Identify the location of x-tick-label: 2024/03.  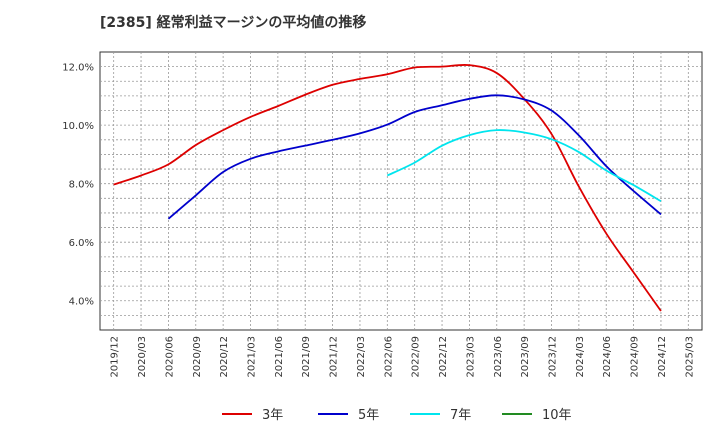
(580, 357).